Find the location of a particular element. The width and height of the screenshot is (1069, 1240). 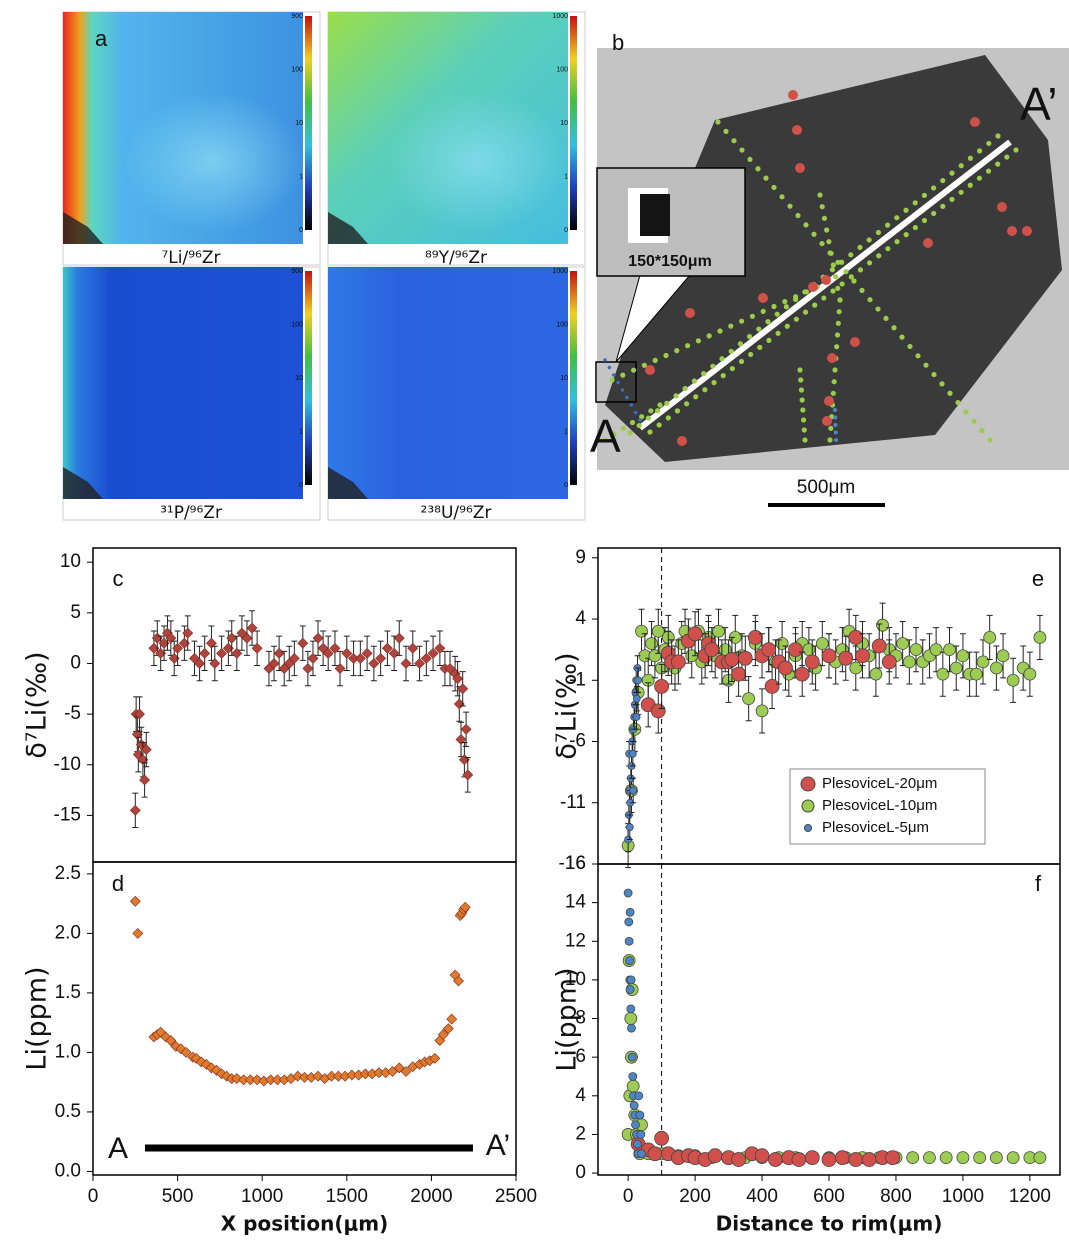

x-tick-label: 2500 is located at coordinates (516, 1196).